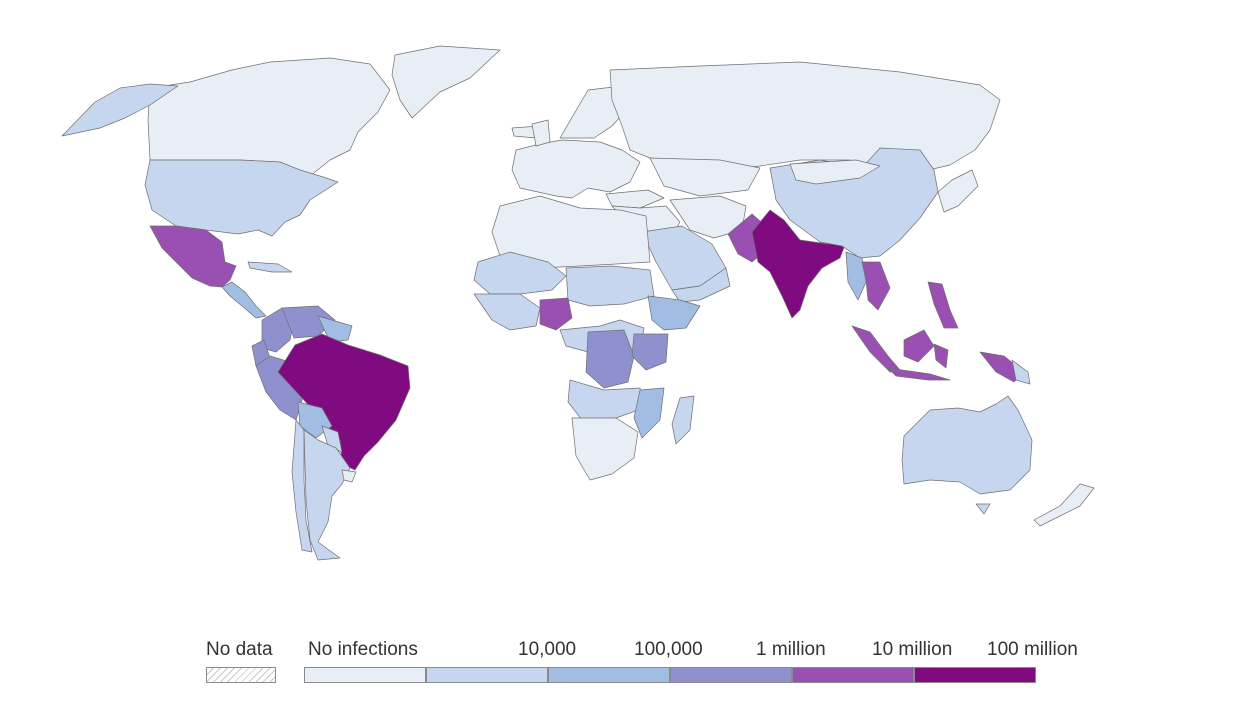 The width and height of the screenshot is (1241, 704). I want to click on country-guianas, so click(335, 329).